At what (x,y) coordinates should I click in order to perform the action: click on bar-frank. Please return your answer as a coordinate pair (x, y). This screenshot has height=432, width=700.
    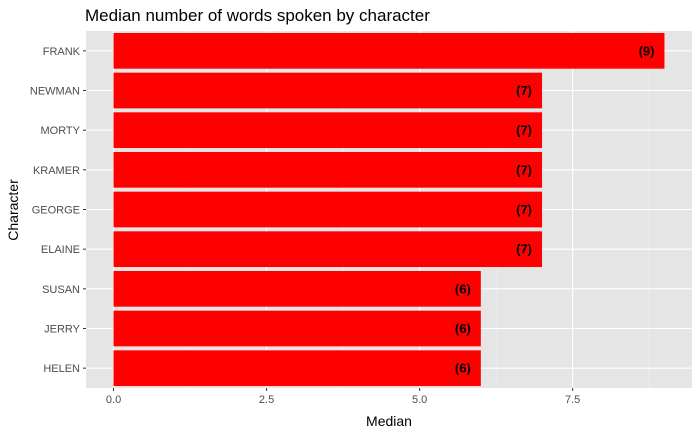
    Looking at the image, I should click on (389, 50).